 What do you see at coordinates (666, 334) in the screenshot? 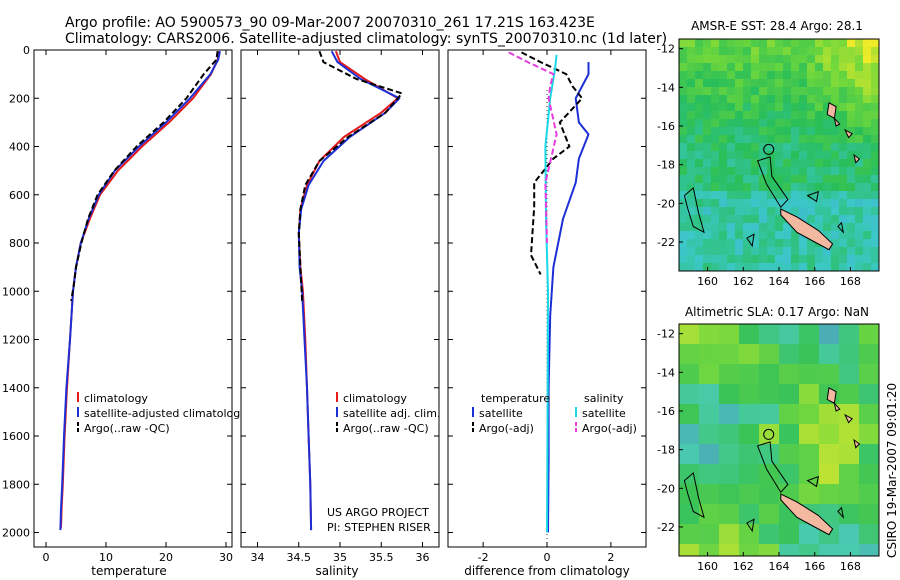
I see `map-y-tick-label: -12` at bounding box center [666, 334].